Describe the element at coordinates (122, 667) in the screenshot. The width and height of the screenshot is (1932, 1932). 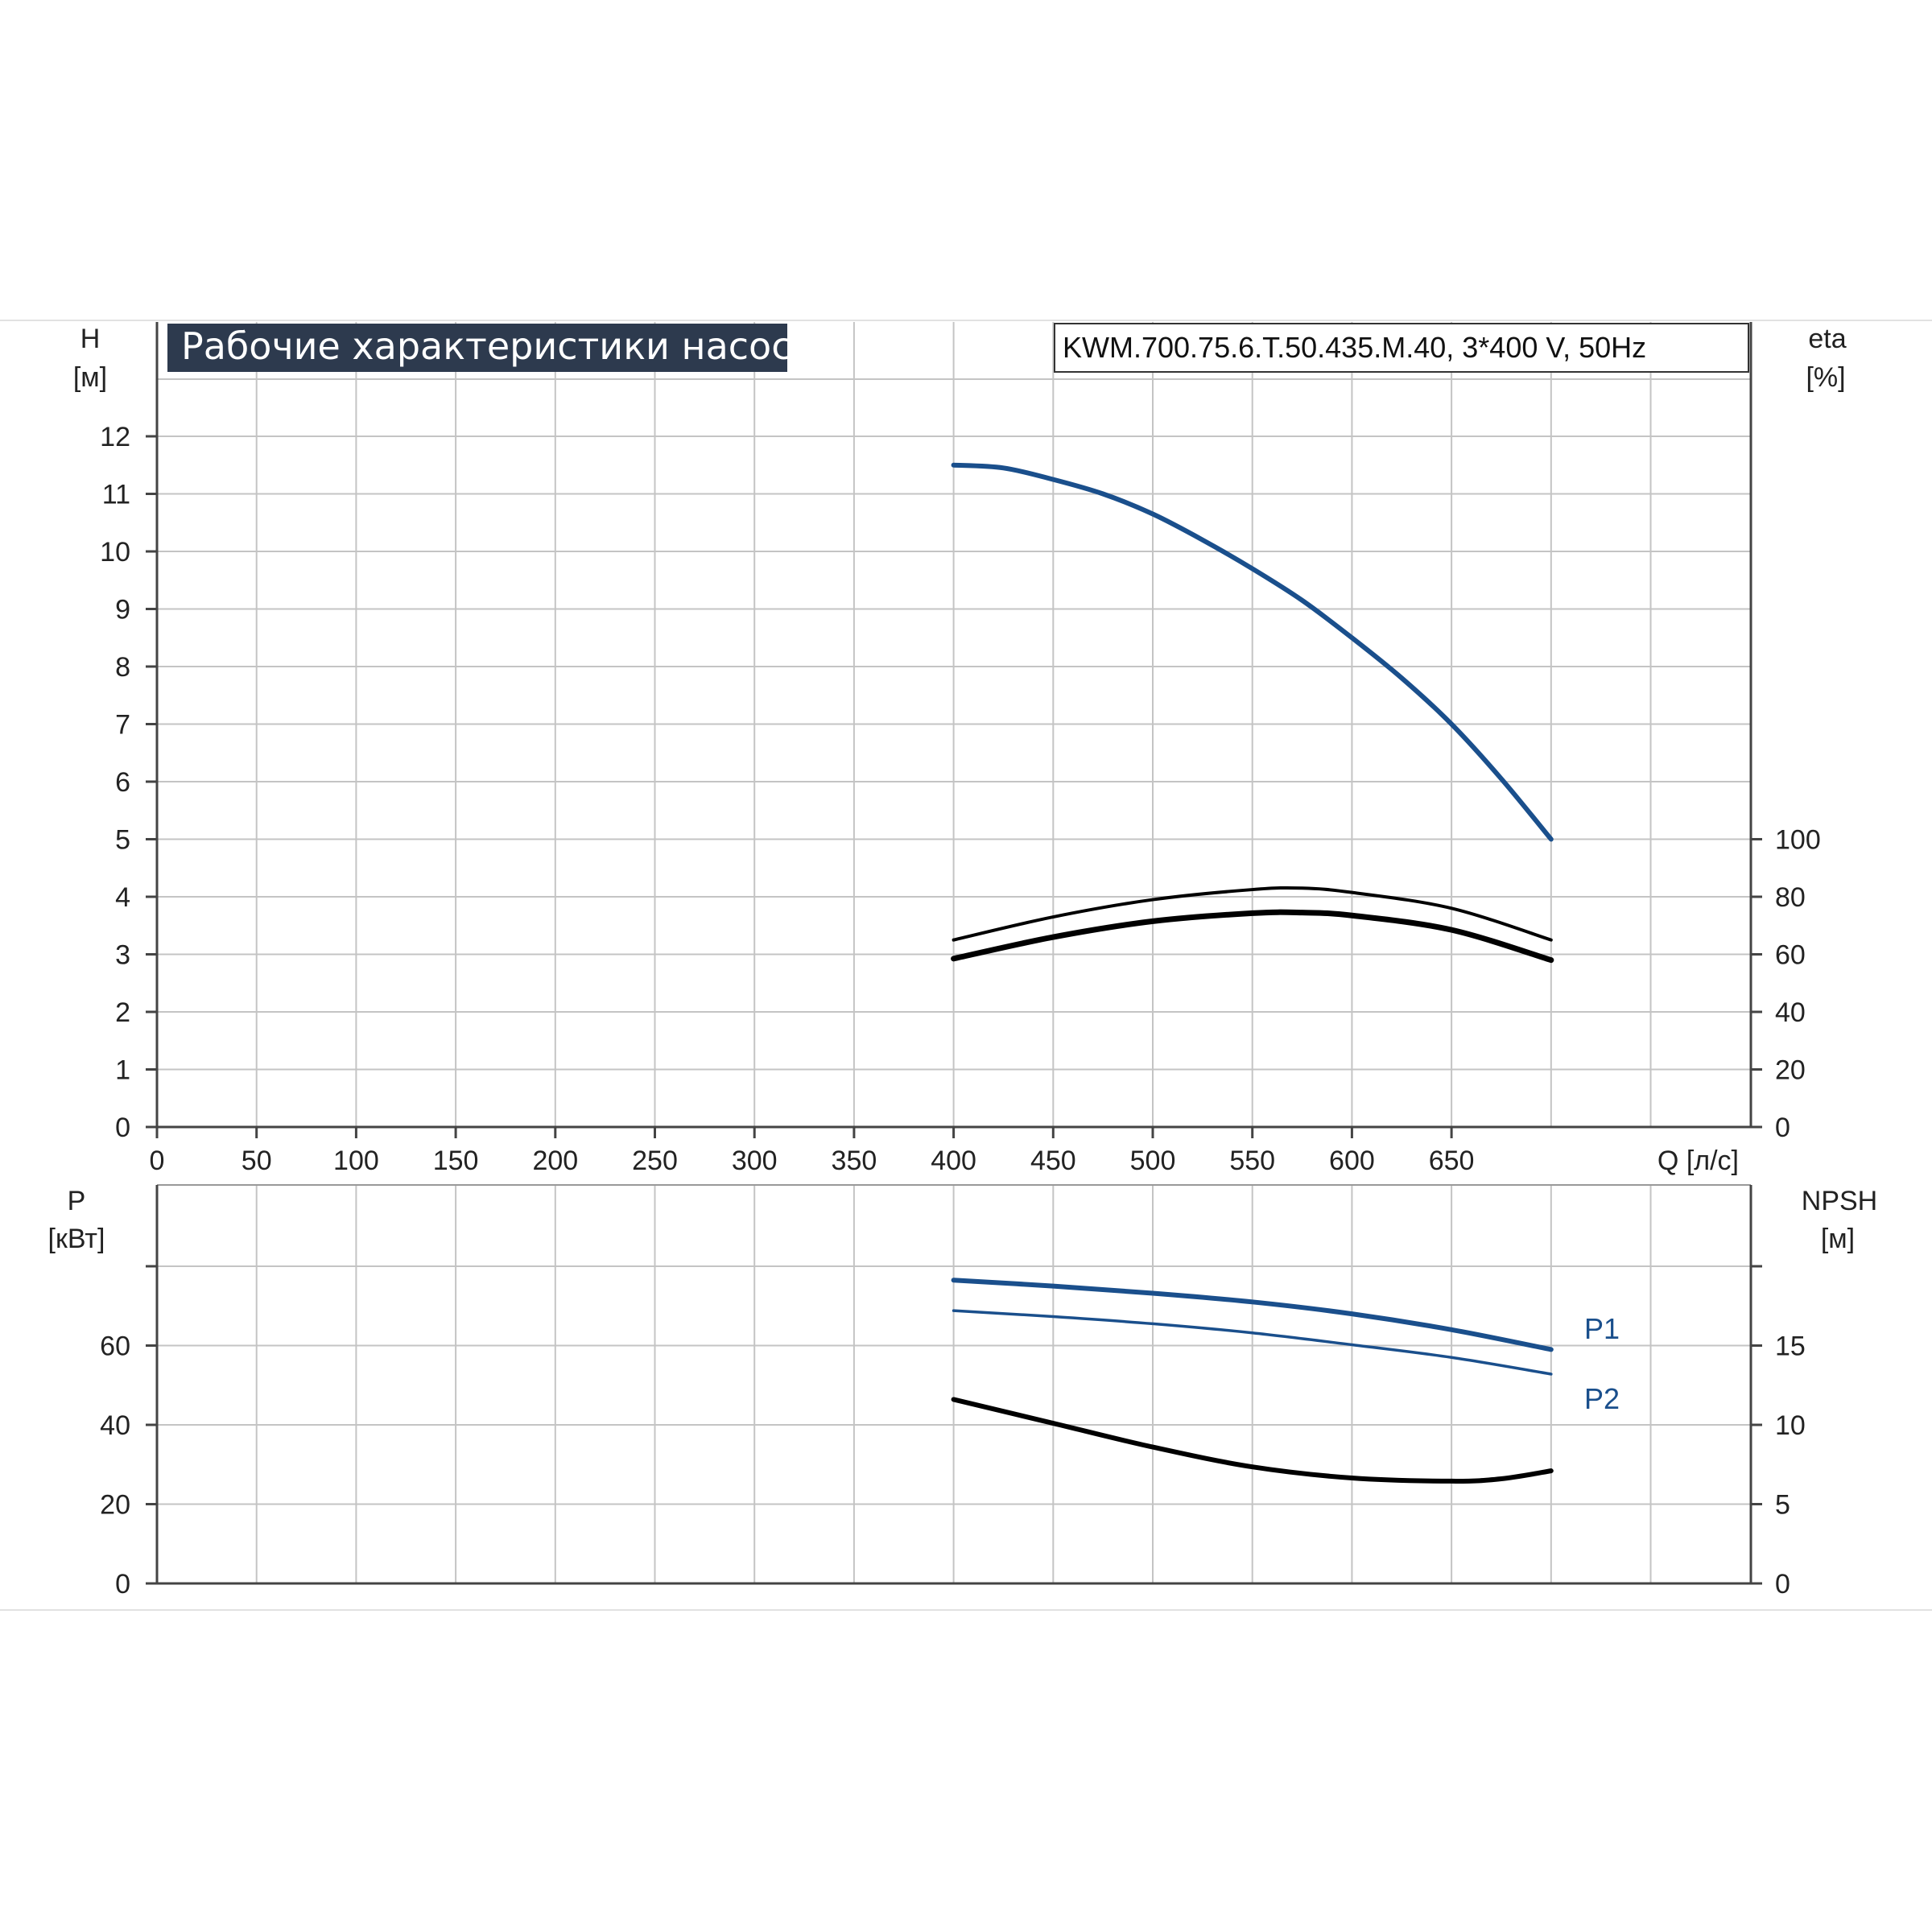
I see `top-left-tick-label: 8` at that location.